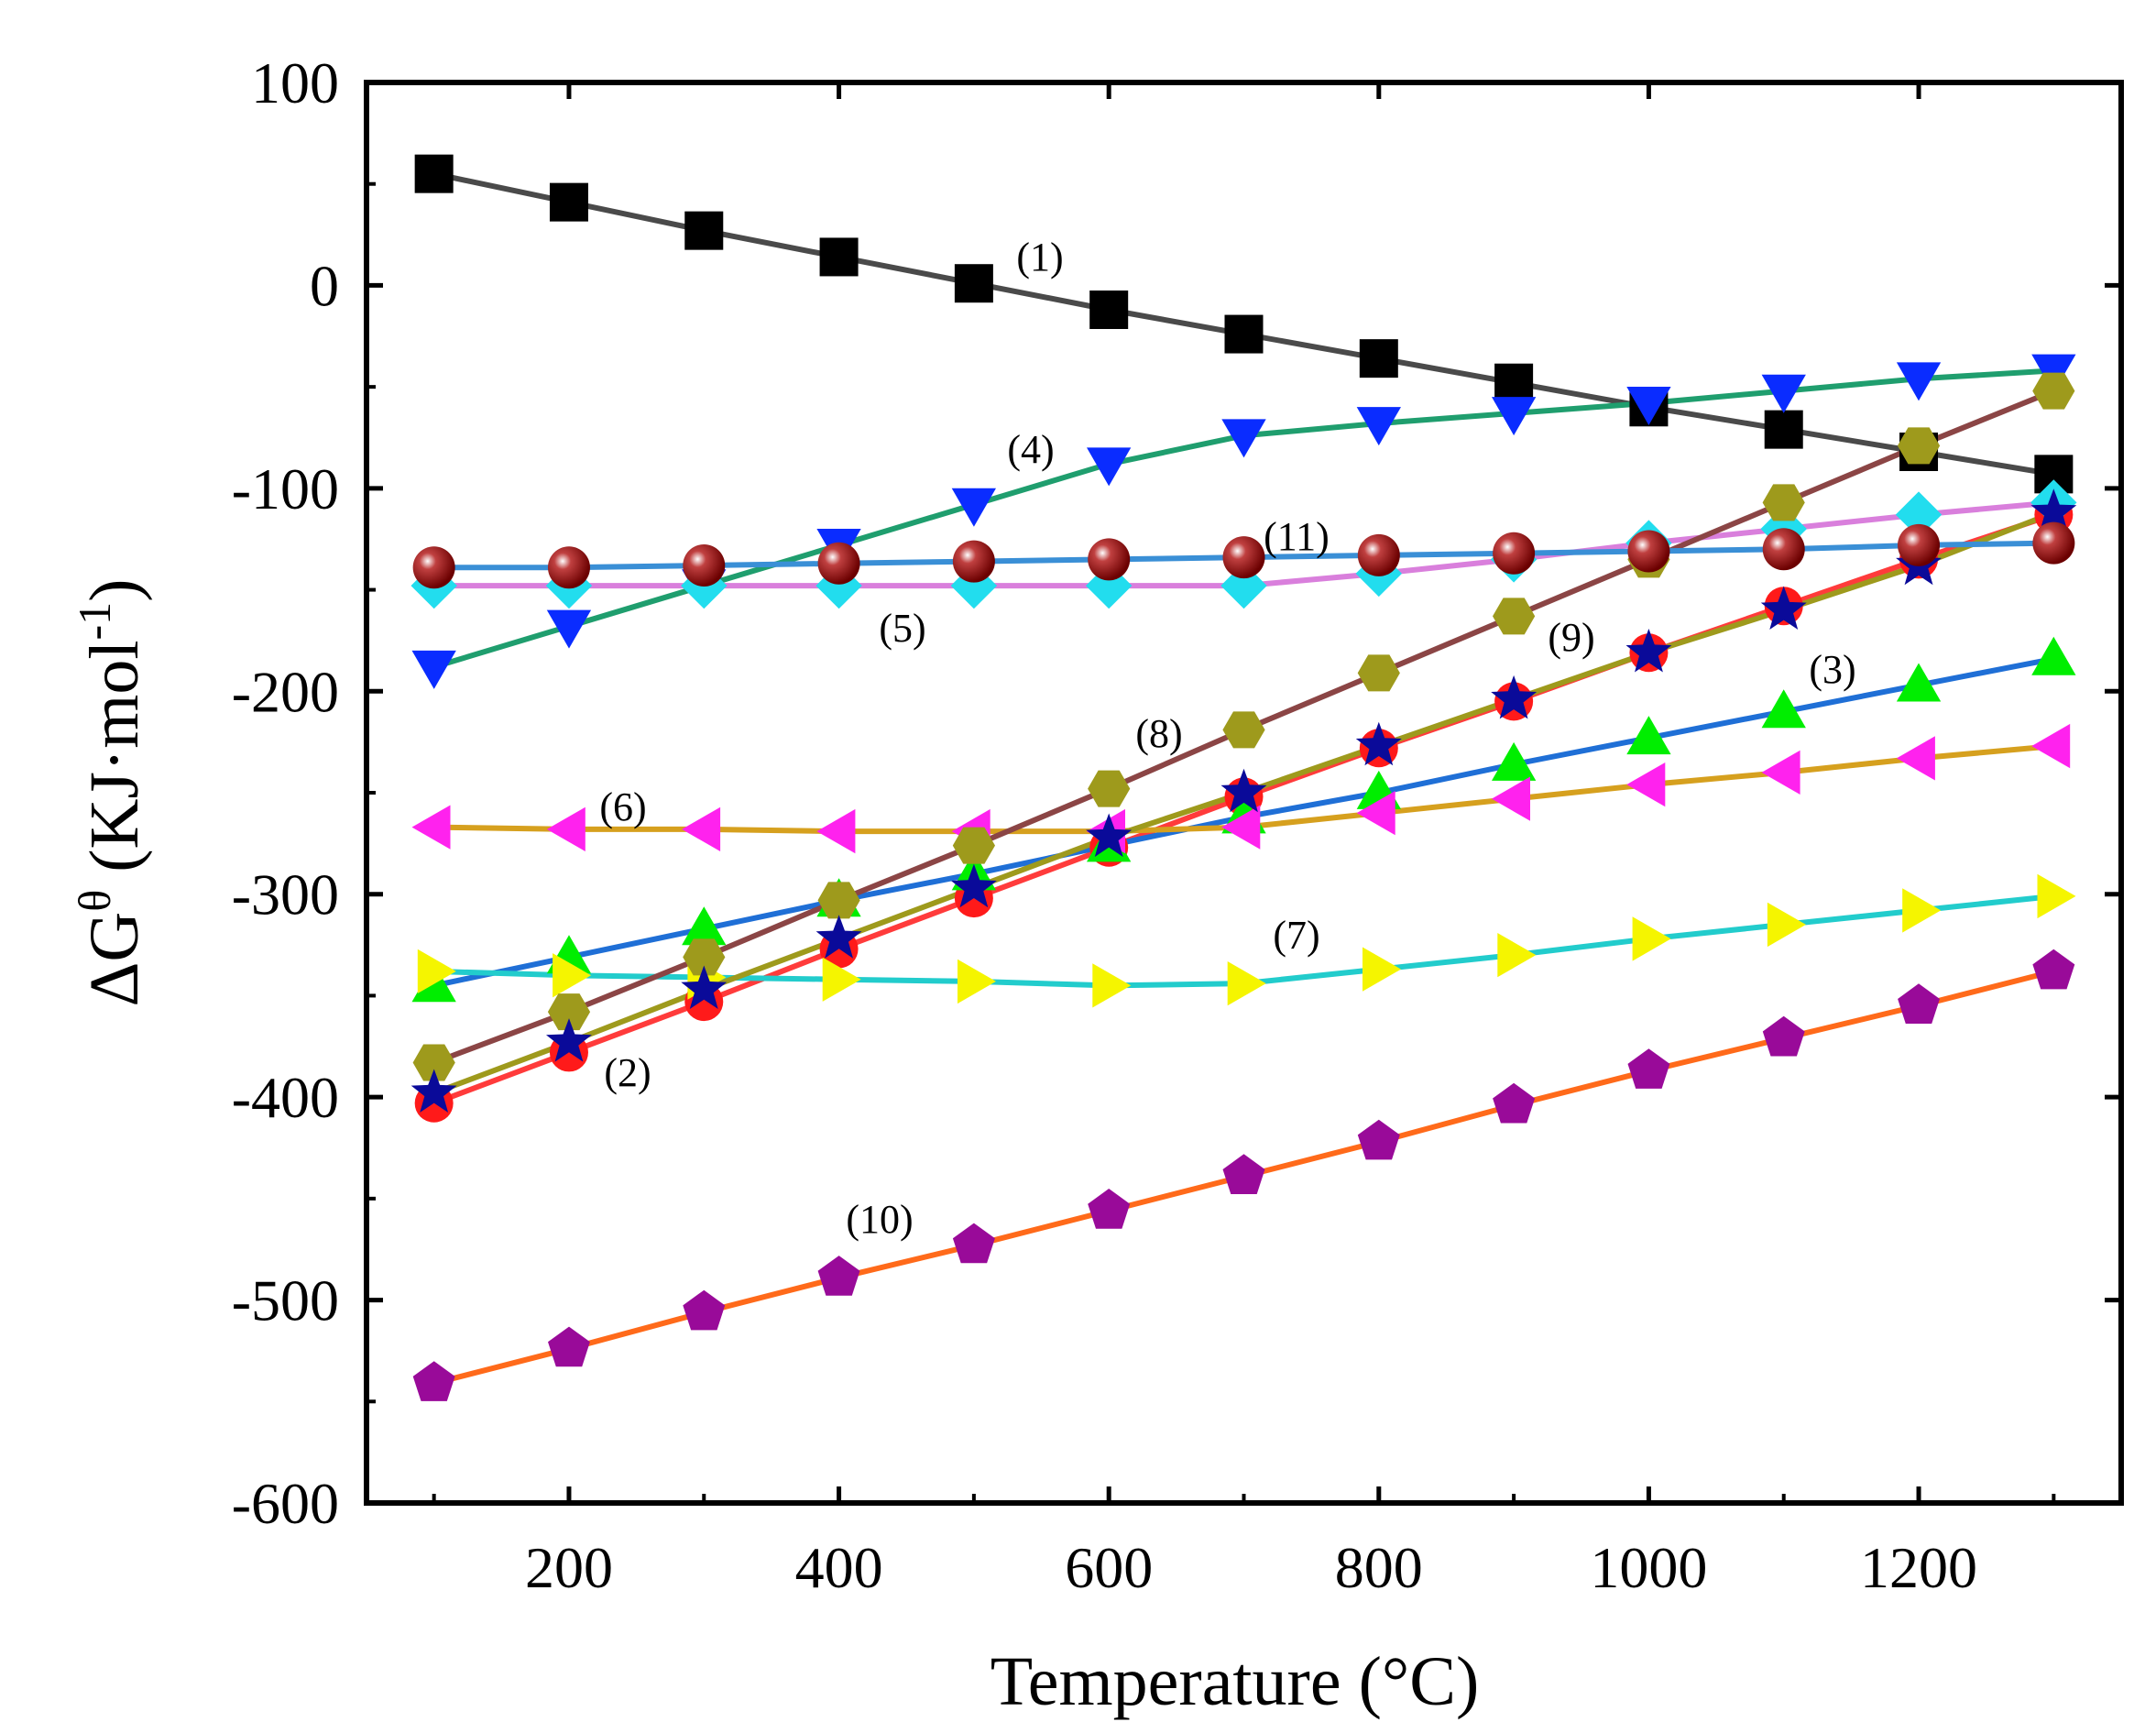  I want to click on series-label-6: (6), so click(622, 806).